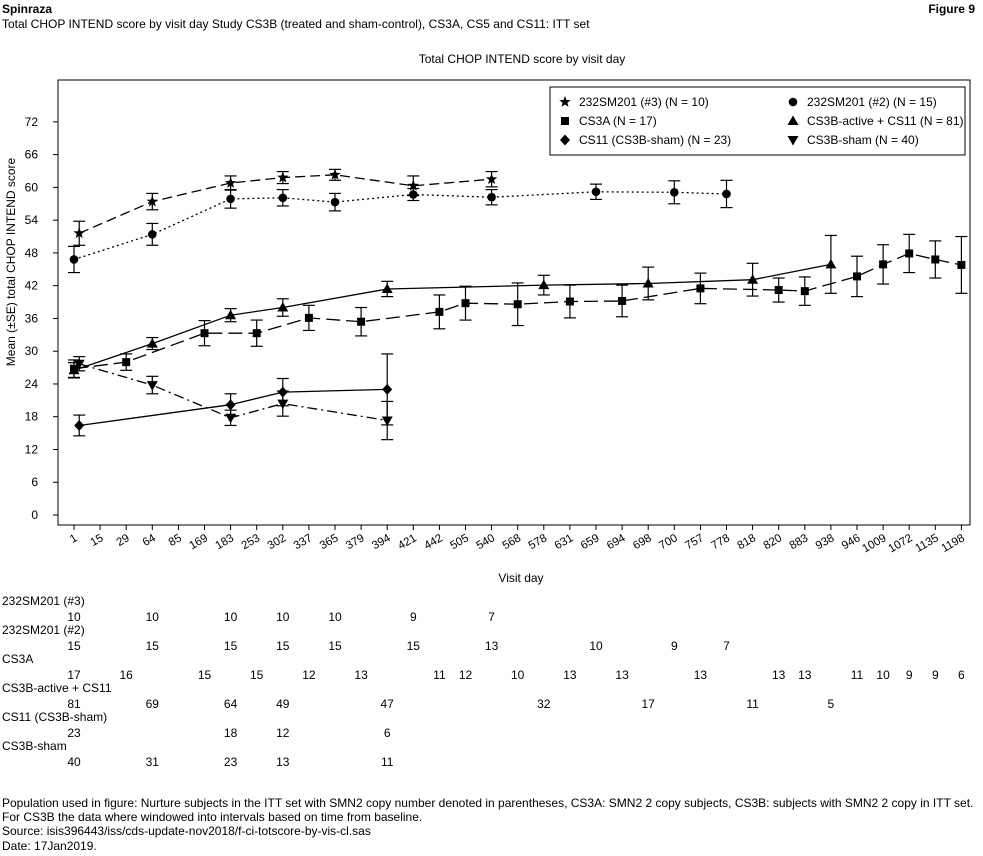  I want to click on y-axis-label: Mean (±SE) total CHOP INTEND score, so click(11, 261).